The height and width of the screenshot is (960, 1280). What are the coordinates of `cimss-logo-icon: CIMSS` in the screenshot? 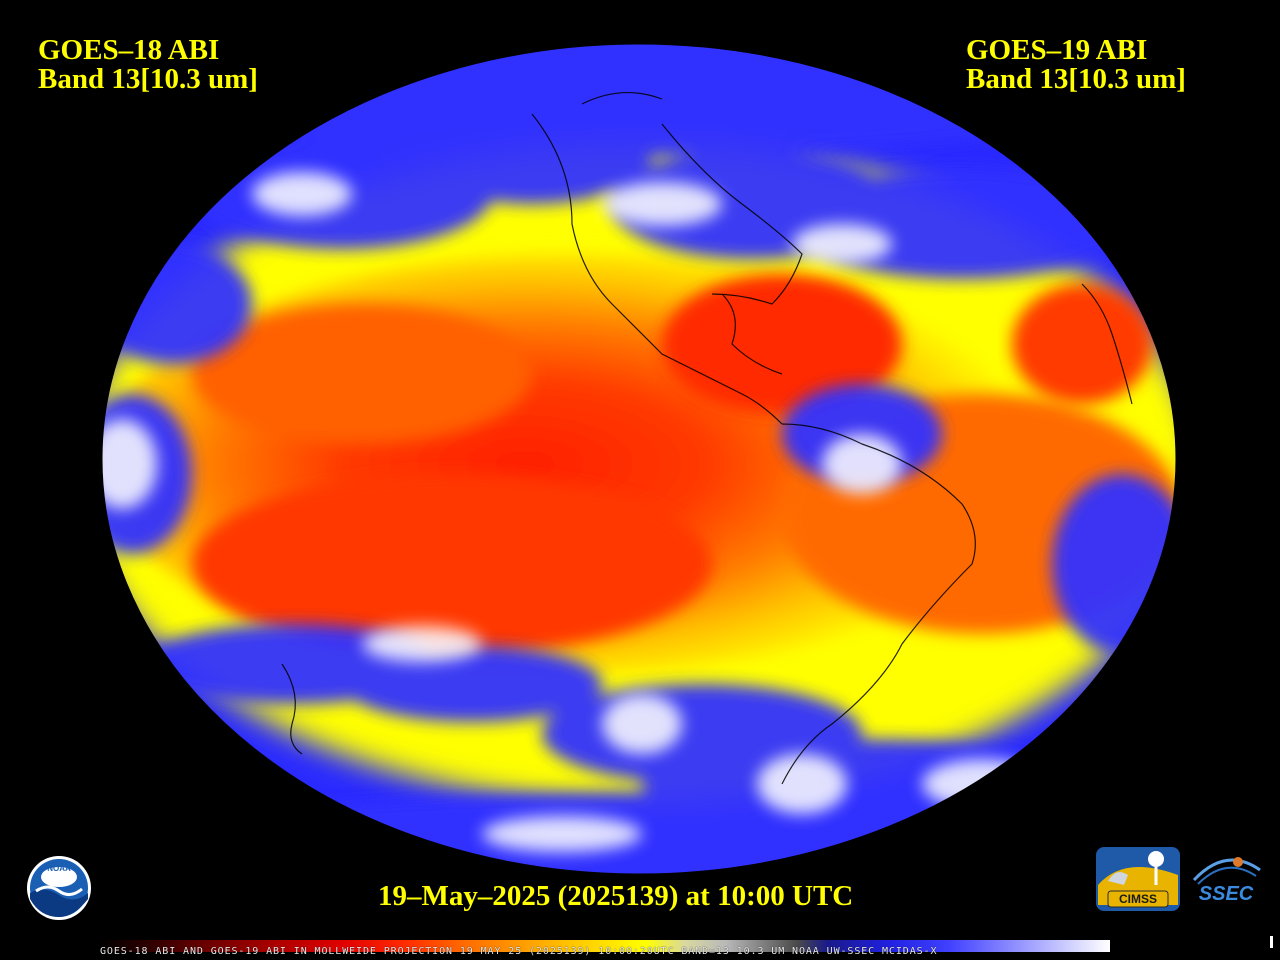 It's located at (1138, 879).